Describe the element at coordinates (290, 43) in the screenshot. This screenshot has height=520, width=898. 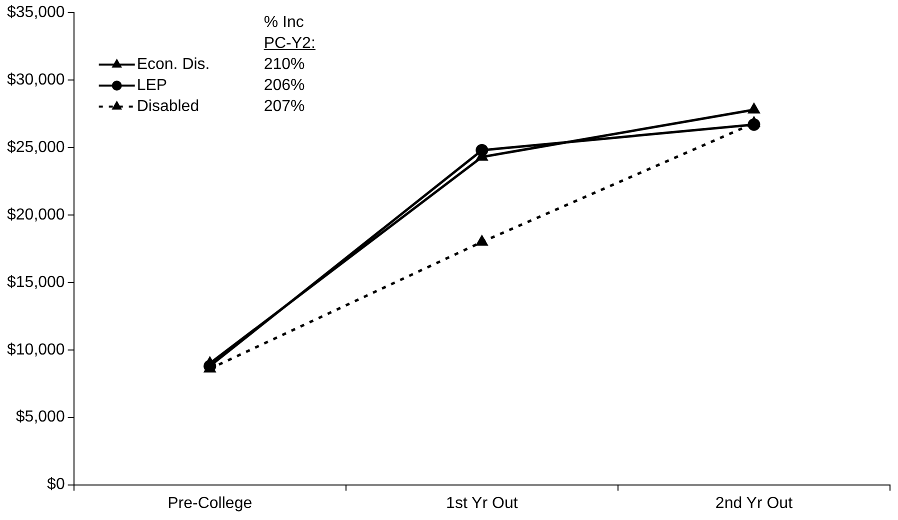
I see `annotation: PC-Y2:` at that location.